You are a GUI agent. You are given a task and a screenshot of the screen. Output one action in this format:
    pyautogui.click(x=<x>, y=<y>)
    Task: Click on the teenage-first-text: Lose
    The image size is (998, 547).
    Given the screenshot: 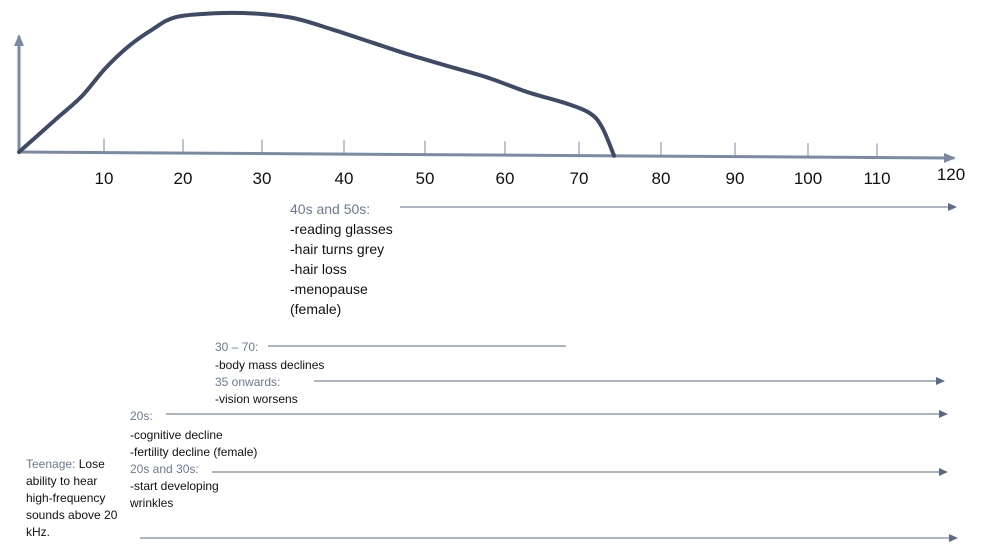 What is the action you would take?
    pyautogui.click(x=91, y=464)
    